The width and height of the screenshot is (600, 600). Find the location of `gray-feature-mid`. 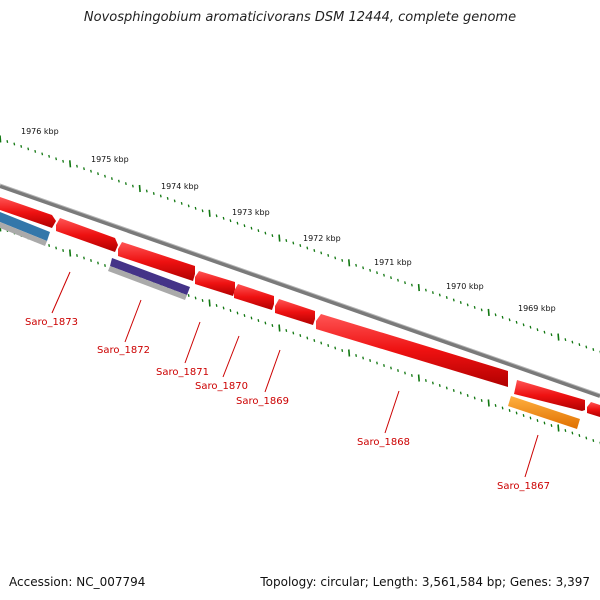

gray-feature-mid is located at coordinates (147, 283).